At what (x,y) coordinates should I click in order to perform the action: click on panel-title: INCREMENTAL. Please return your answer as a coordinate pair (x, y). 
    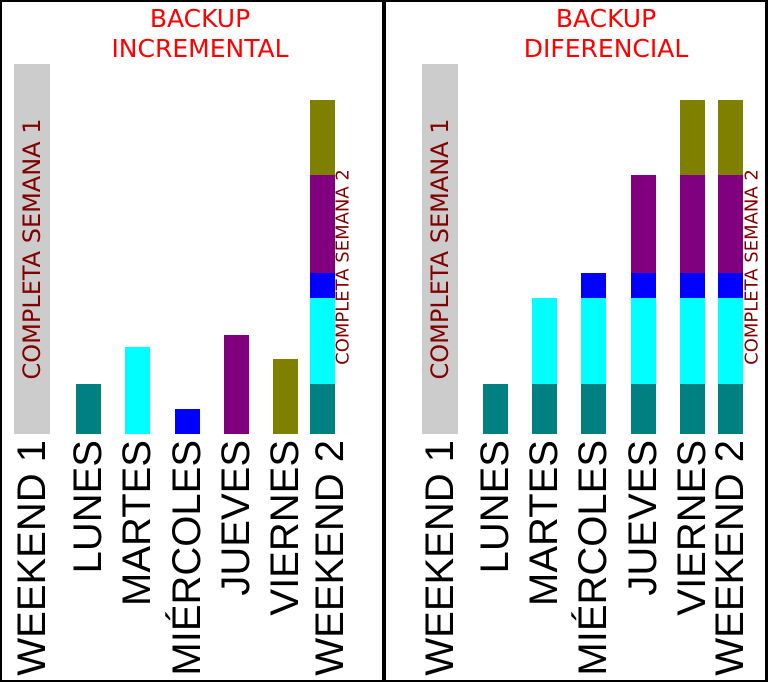
    Looking at the image, I should click on (199, 48).